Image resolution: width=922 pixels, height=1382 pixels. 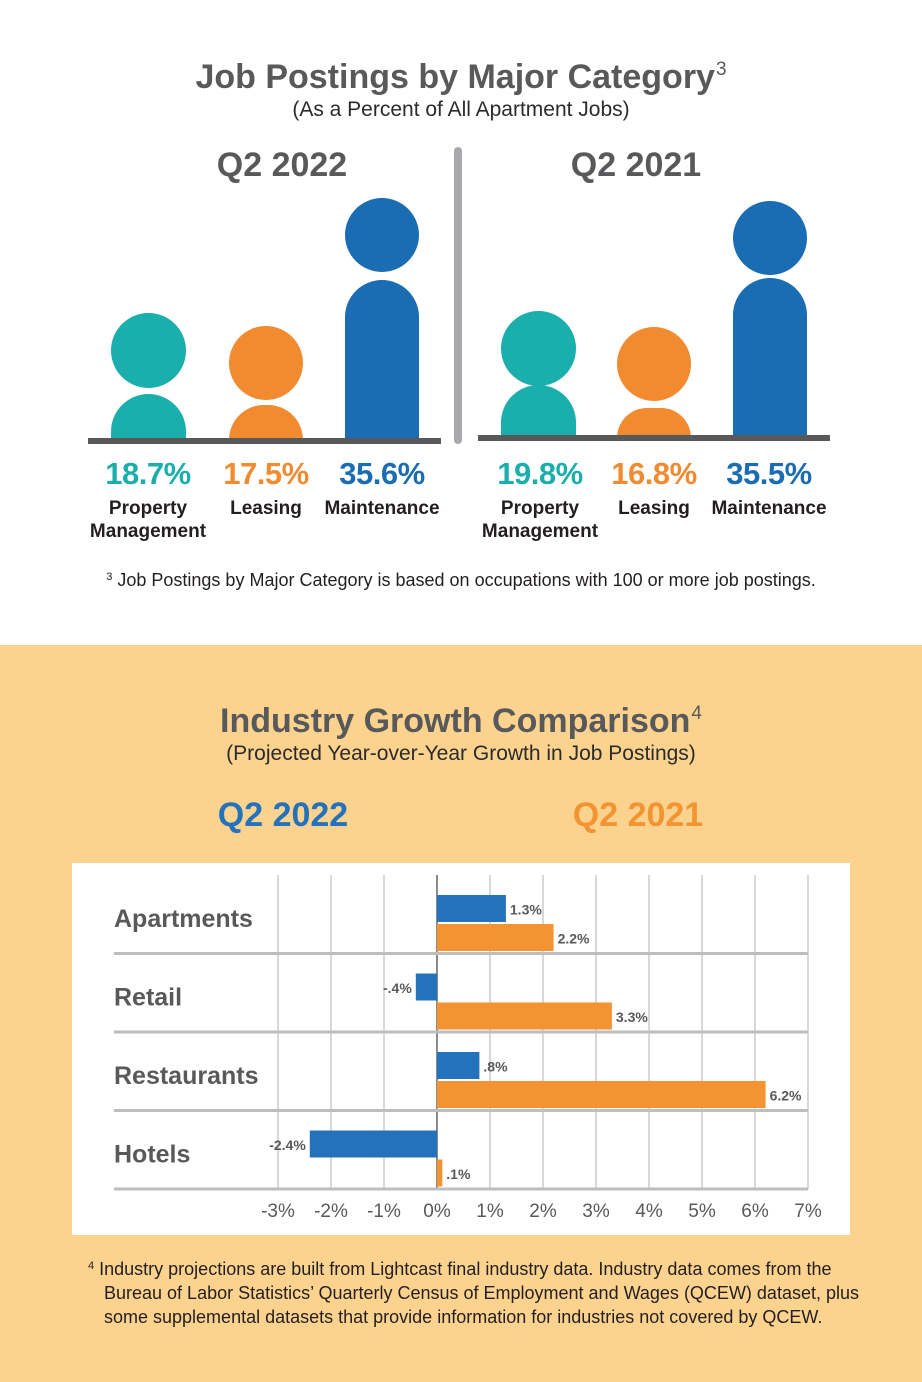 I want to click on pct-property-management-2022: 18.7%, so click(x=148, y=473).